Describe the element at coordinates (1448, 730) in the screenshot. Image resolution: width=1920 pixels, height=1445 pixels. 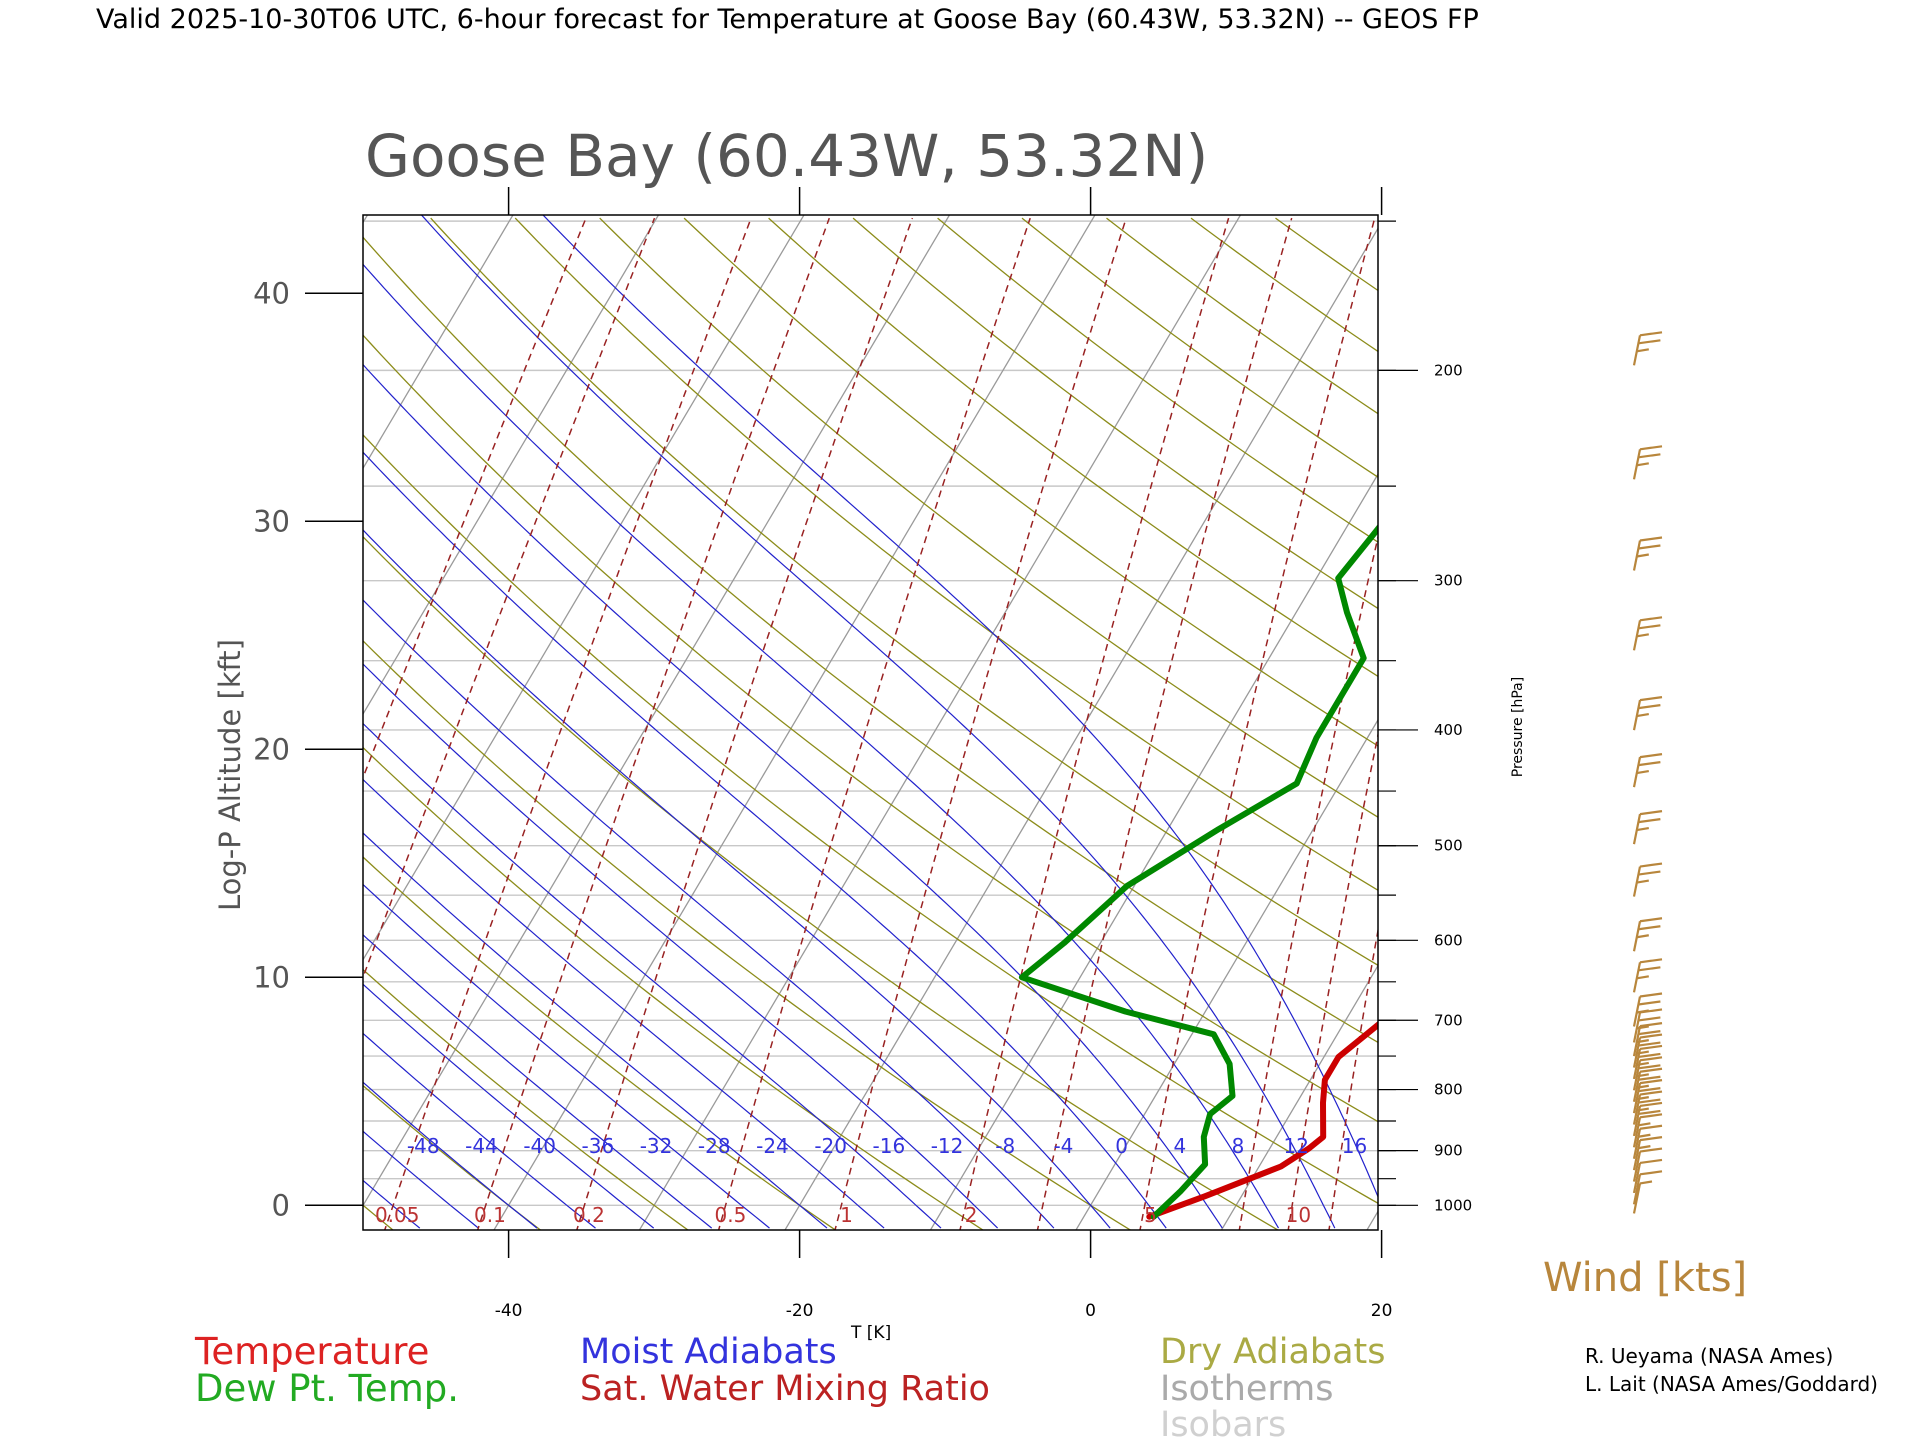
I see `pressure-tick-label: 400` at that location.